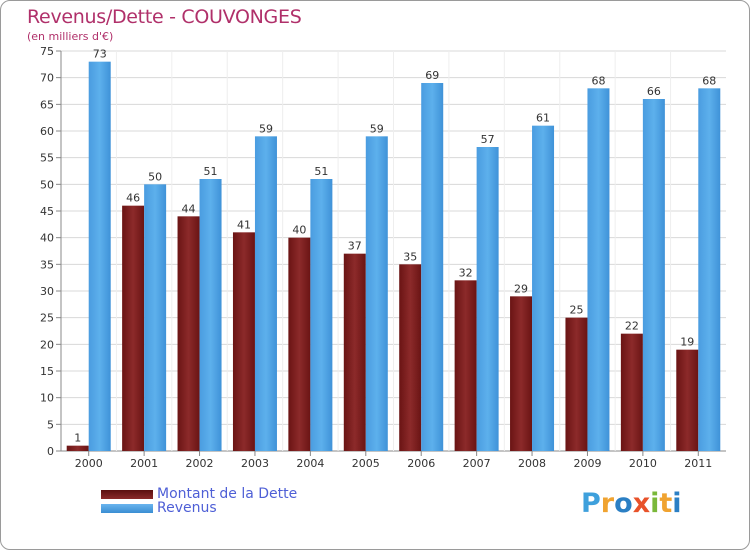 The image size is (750, 550). Describe the element at coordinates (410, 357) in the screenshot. I see `bar-dette-2006` at that location.